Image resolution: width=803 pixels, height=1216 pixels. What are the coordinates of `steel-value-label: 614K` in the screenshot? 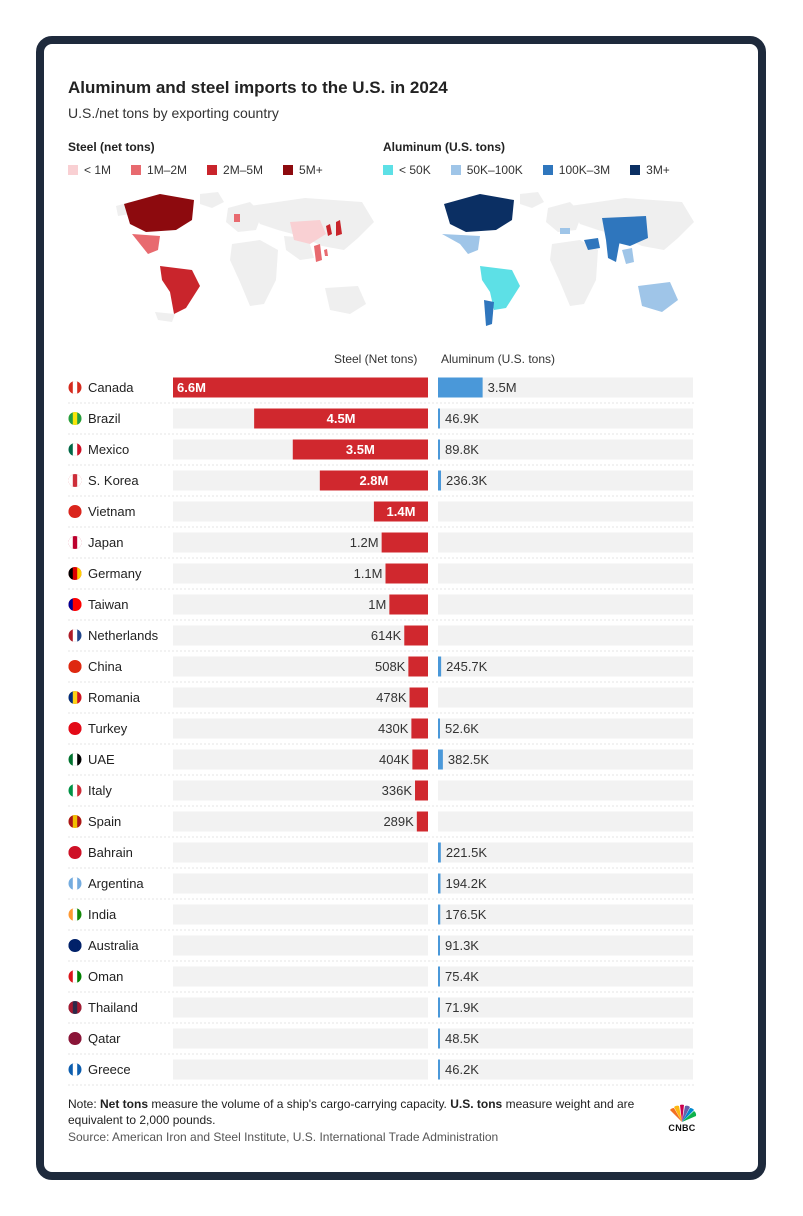 It's located at (386, 635).